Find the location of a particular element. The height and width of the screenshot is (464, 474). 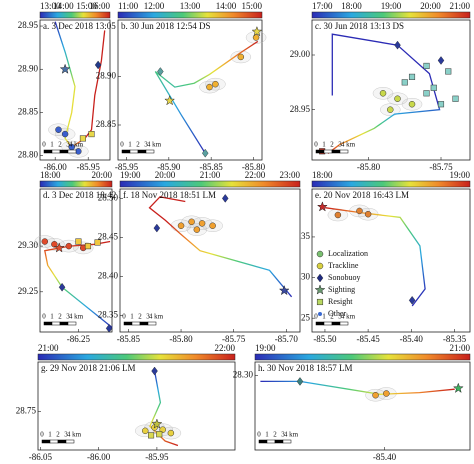

y-tick-label: 28.45 is located at coordinates (108, 237).